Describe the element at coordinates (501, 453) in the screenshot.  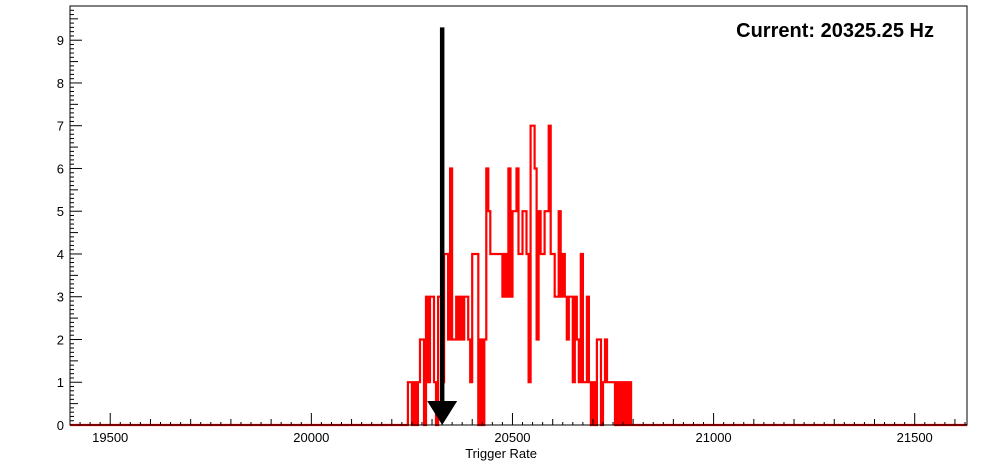
I see `x-axis-title: Trigger Rate` at that location.